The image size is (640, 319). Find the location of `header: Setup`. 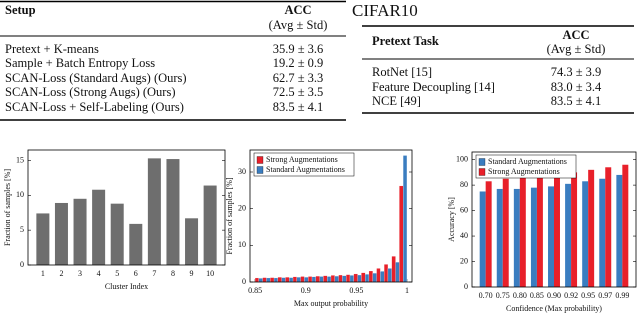

header: Setup is located at coordinates (20, 10).